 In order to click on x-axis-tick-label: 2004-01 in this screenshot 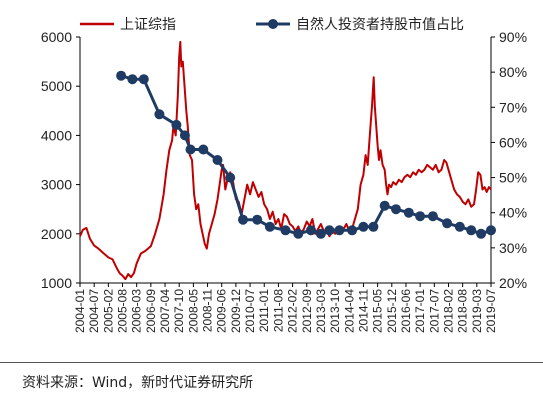, I will do `click(80, 311)`.